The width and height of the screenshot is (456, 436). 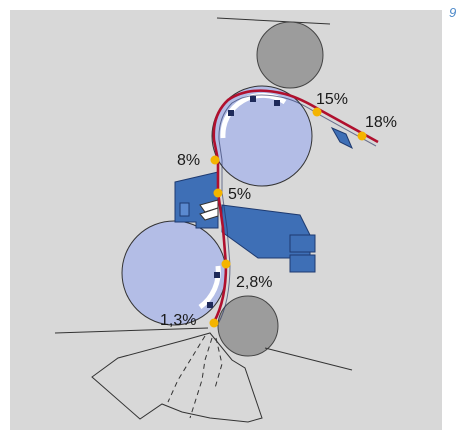 What do you see at coordinates (131, 330) in the screenshot?
I see `lower-guide-line-left` at bounding box center [131, 330].